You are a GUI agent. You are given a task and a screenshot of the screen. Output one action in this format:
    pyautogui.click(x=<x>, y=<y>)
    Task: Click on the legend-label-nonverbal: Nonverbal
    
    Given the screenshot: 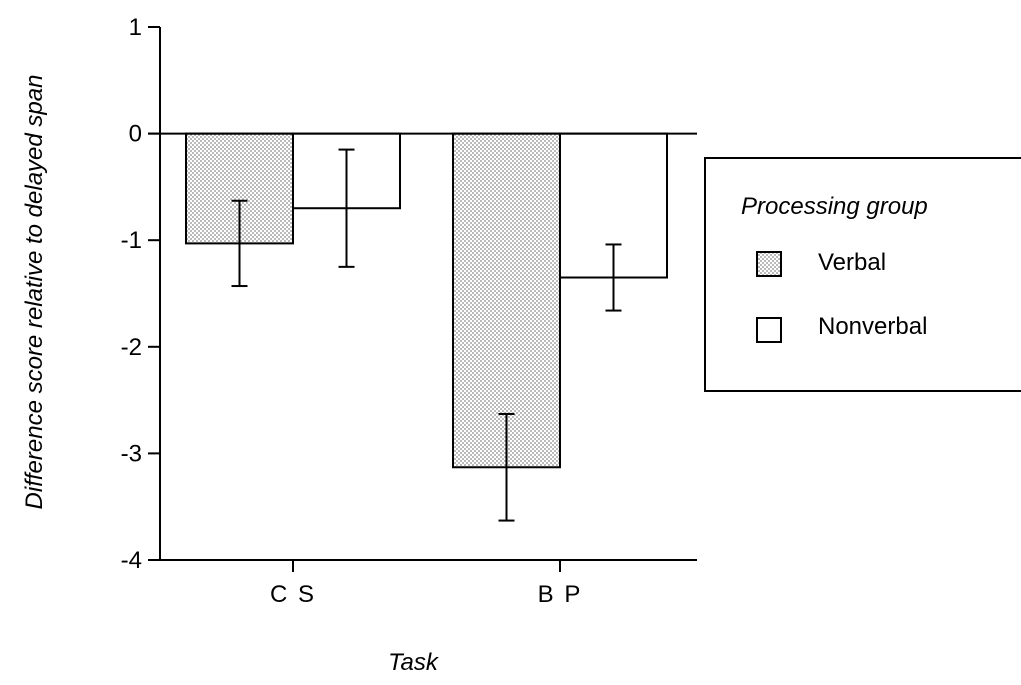 What is the action you would take?
    pyautogui.click(x=872, y=326)
    